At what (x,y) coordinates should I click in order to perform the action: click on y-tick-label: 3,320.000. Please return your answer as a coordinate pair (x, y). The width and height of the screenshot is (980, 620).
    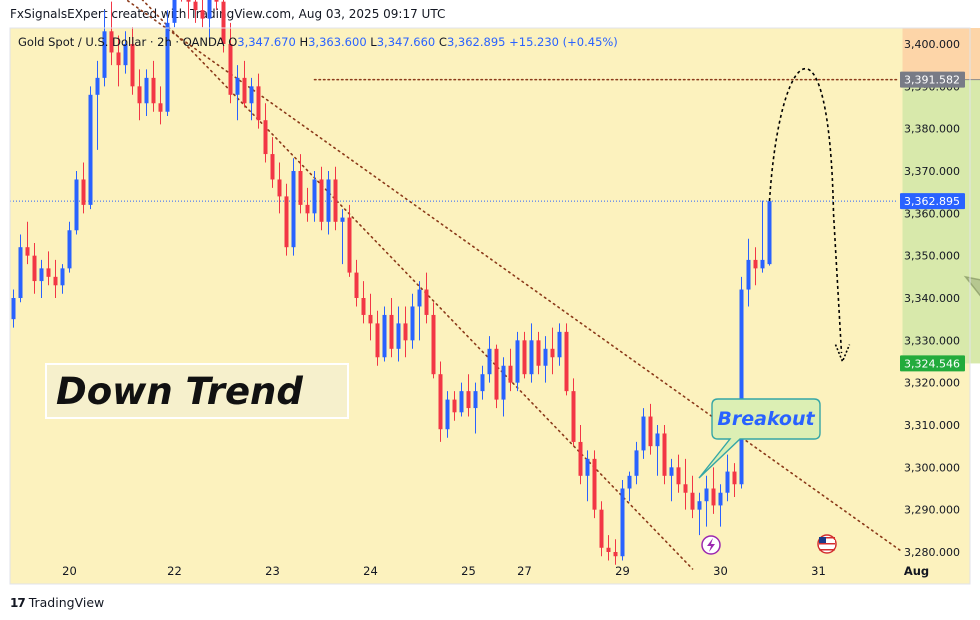
    Looking at the image, I should click on (932, 383).